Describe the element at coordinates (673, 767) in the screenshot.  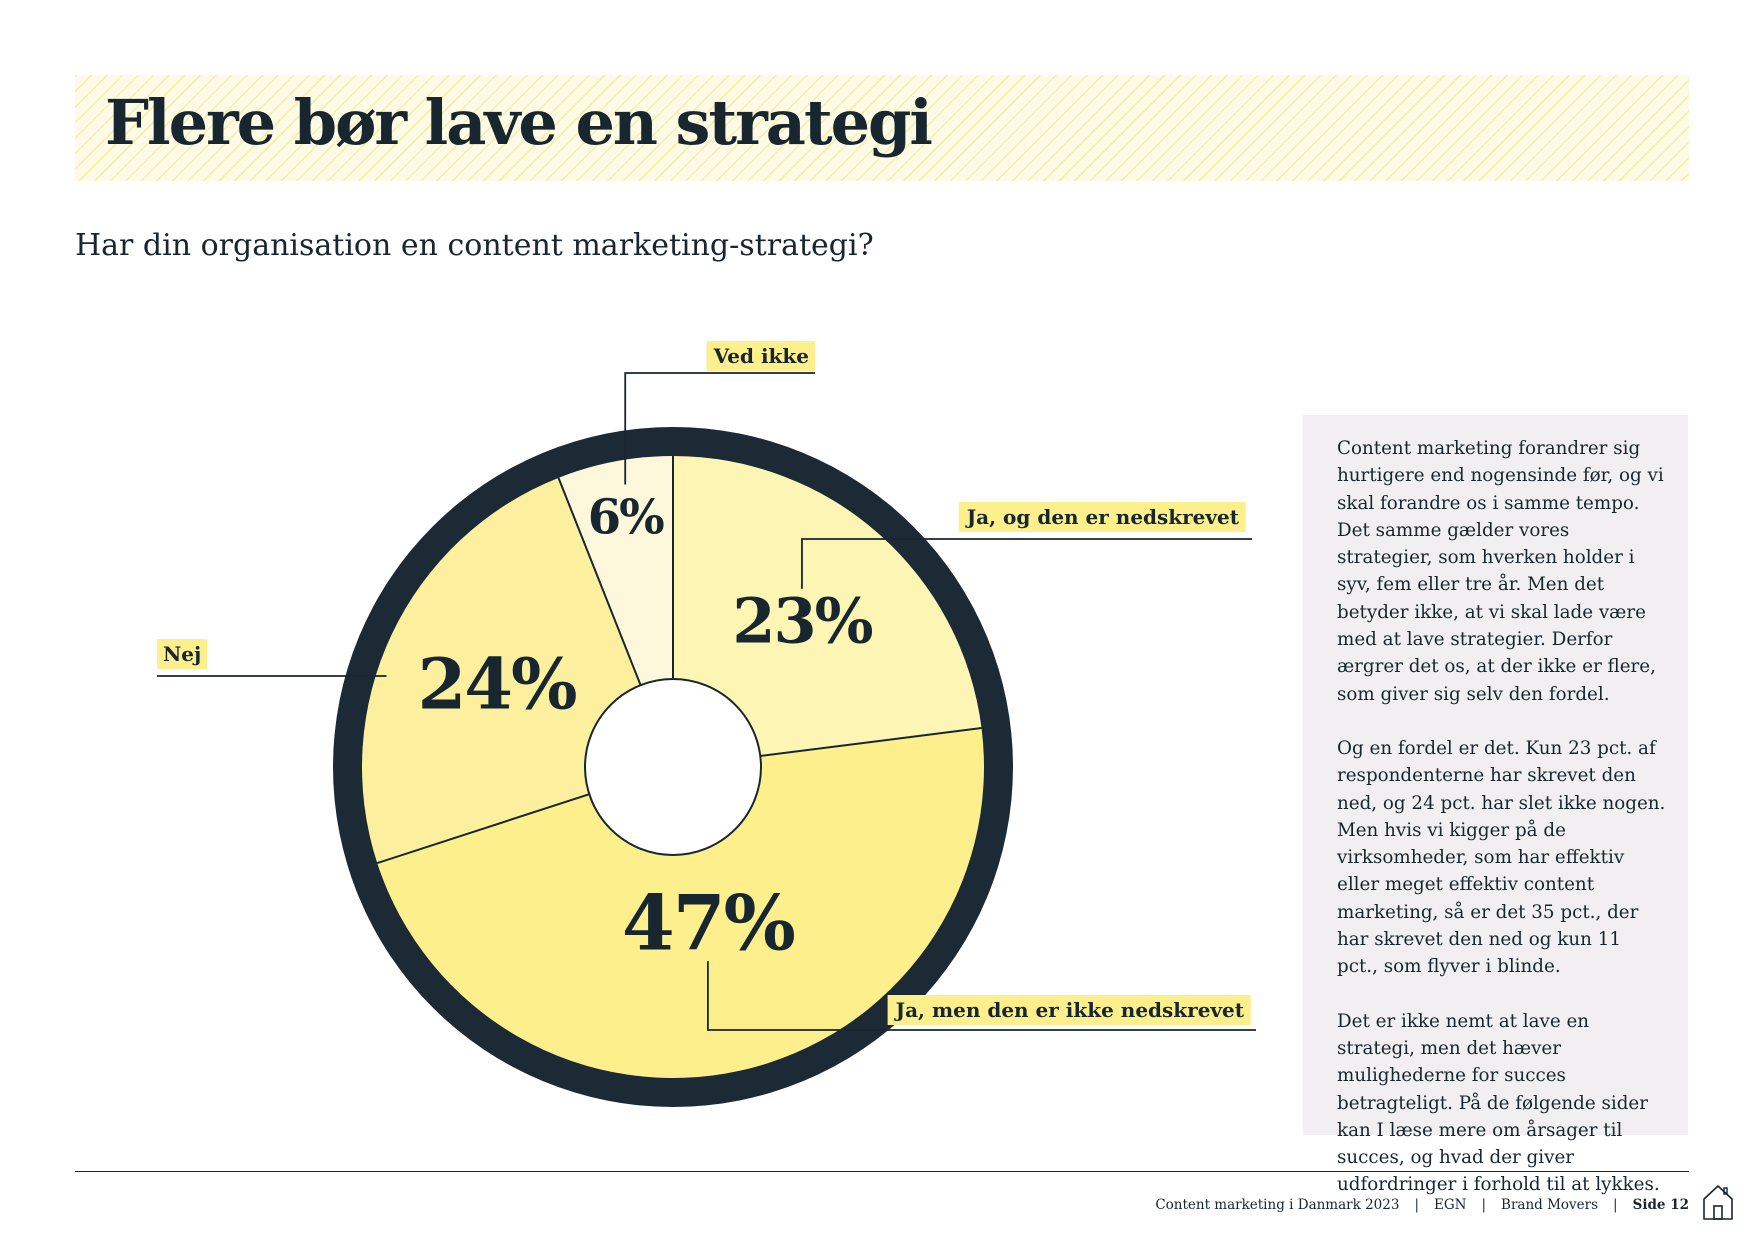
I see `donut-center-hole` at that location.